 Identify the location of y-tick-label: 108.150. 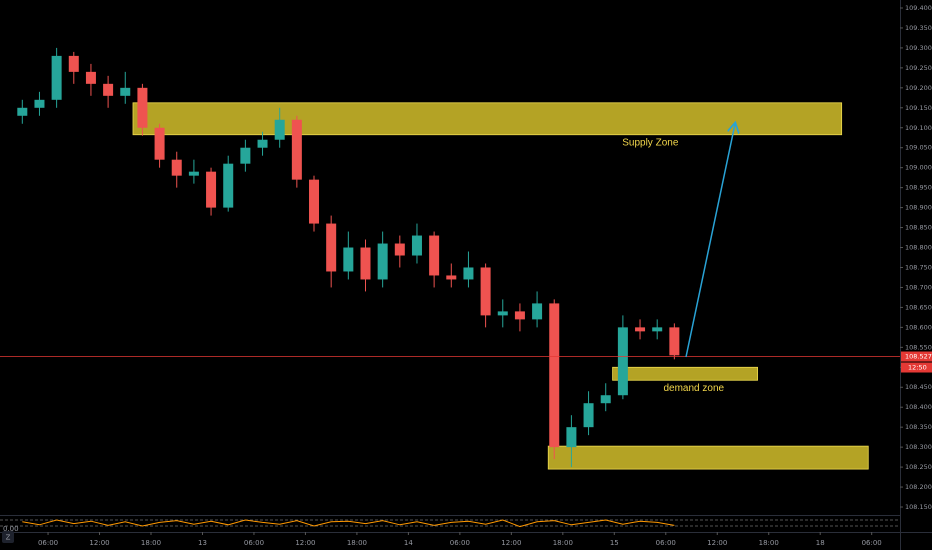
(918, 507).